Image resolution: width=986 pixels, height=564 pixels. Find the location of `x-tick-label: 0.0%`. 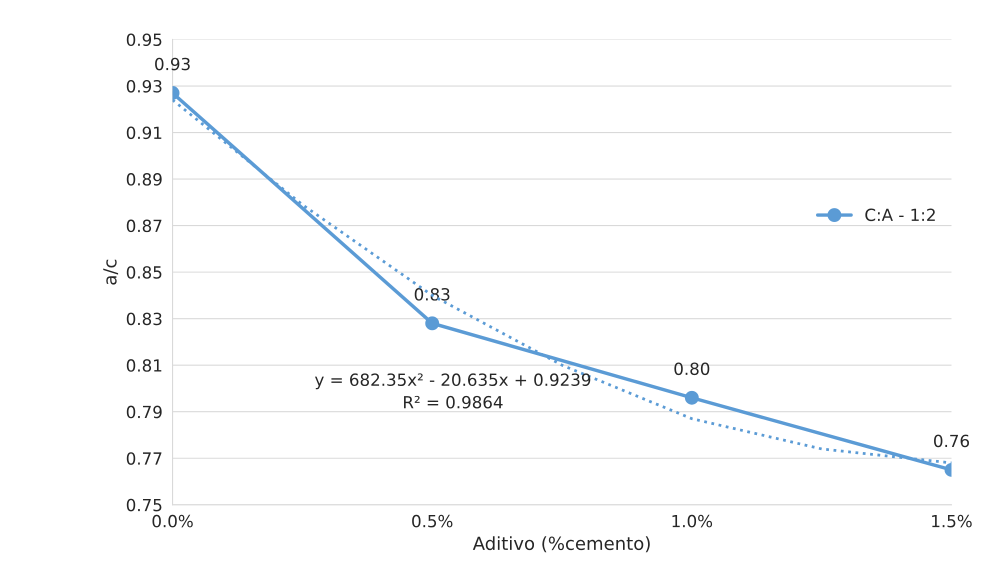

x-tick-label: 0.0% is located at coordinates (172, 521).